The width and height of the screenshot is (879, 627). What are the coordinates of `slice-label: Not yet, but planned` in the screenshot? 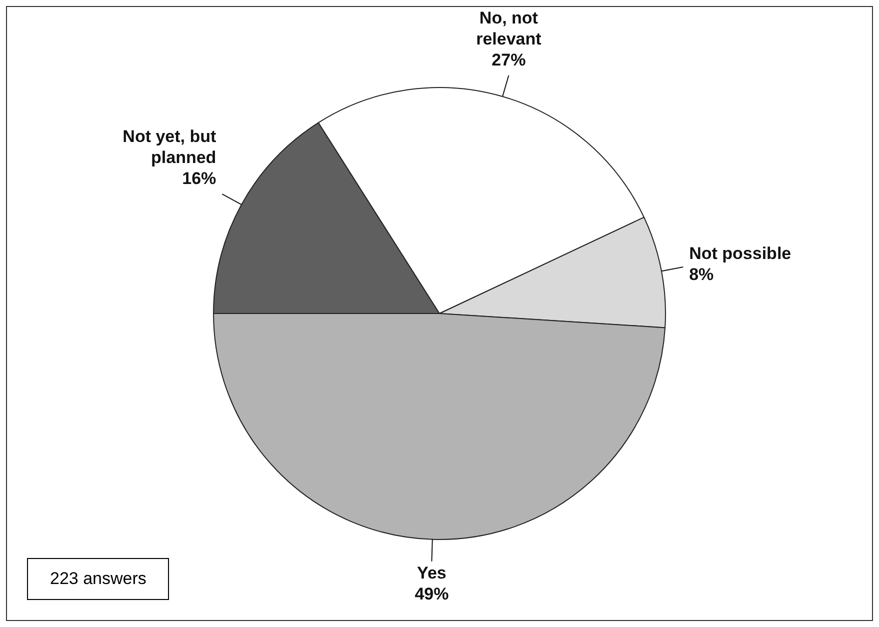 It's located at (169, 147).